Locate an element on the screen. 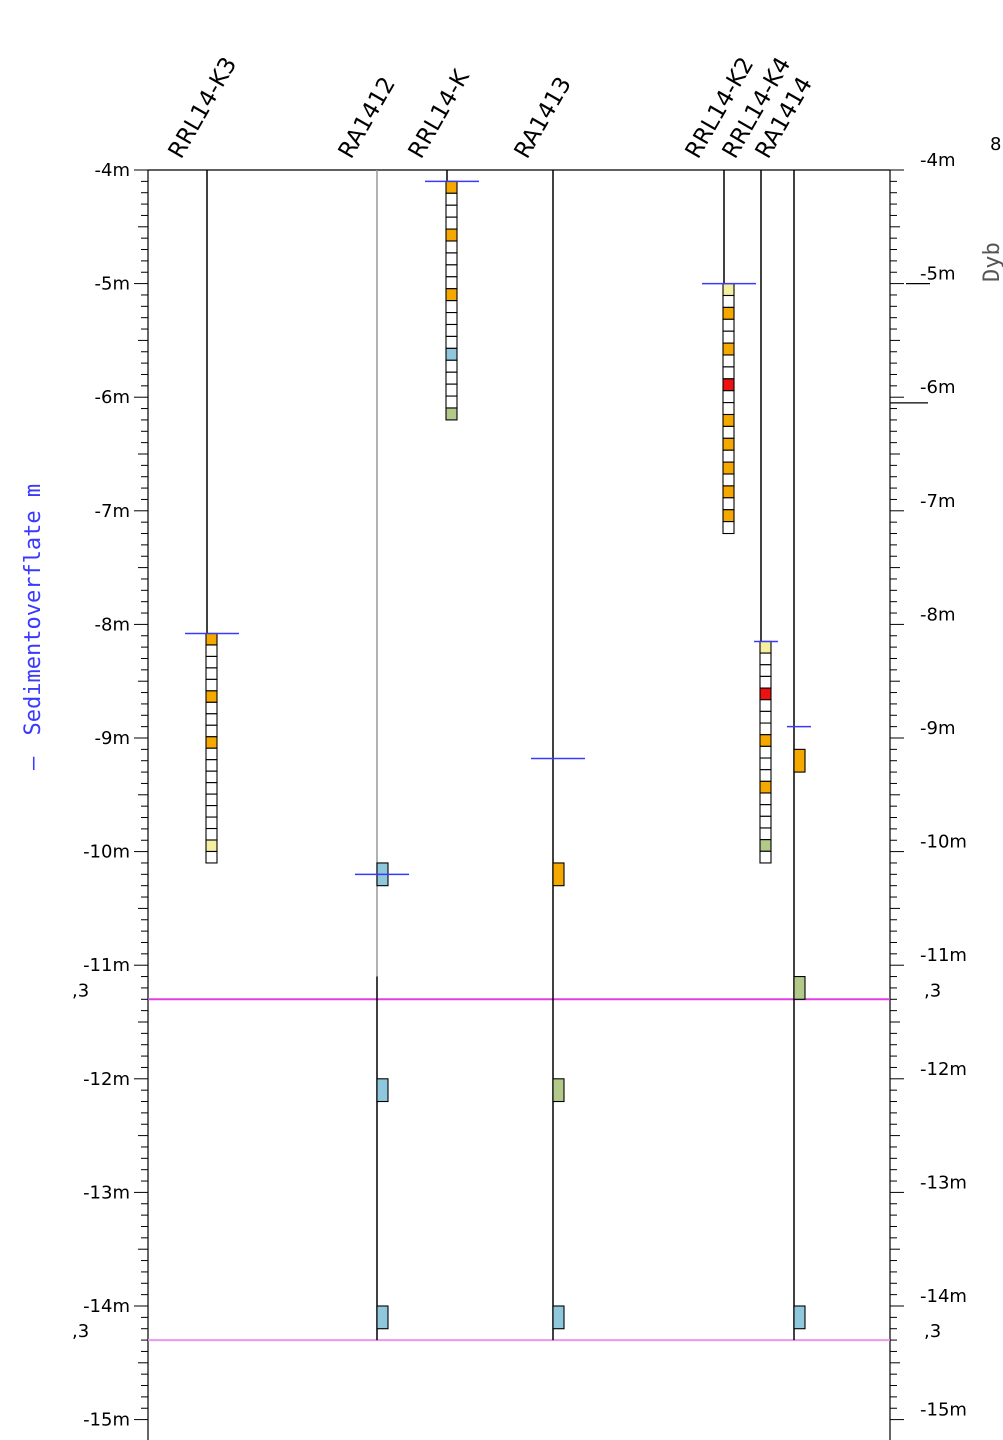 The height and width of the screenshot is (1440, 1003). borehole-rrl14-k4 is located at coordinates (766, 517).